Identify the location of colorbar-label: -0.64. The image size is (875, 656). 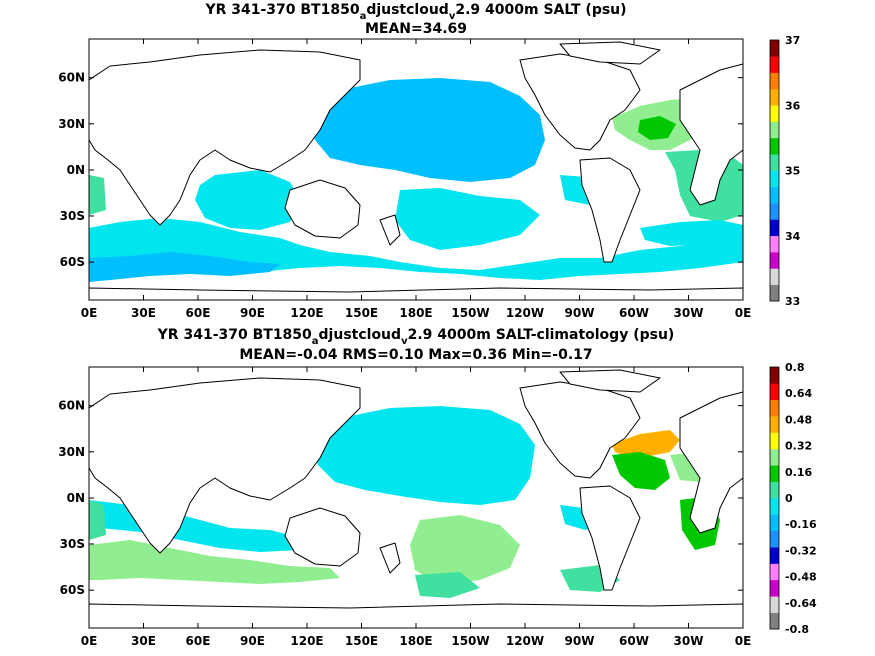
(801, 603).